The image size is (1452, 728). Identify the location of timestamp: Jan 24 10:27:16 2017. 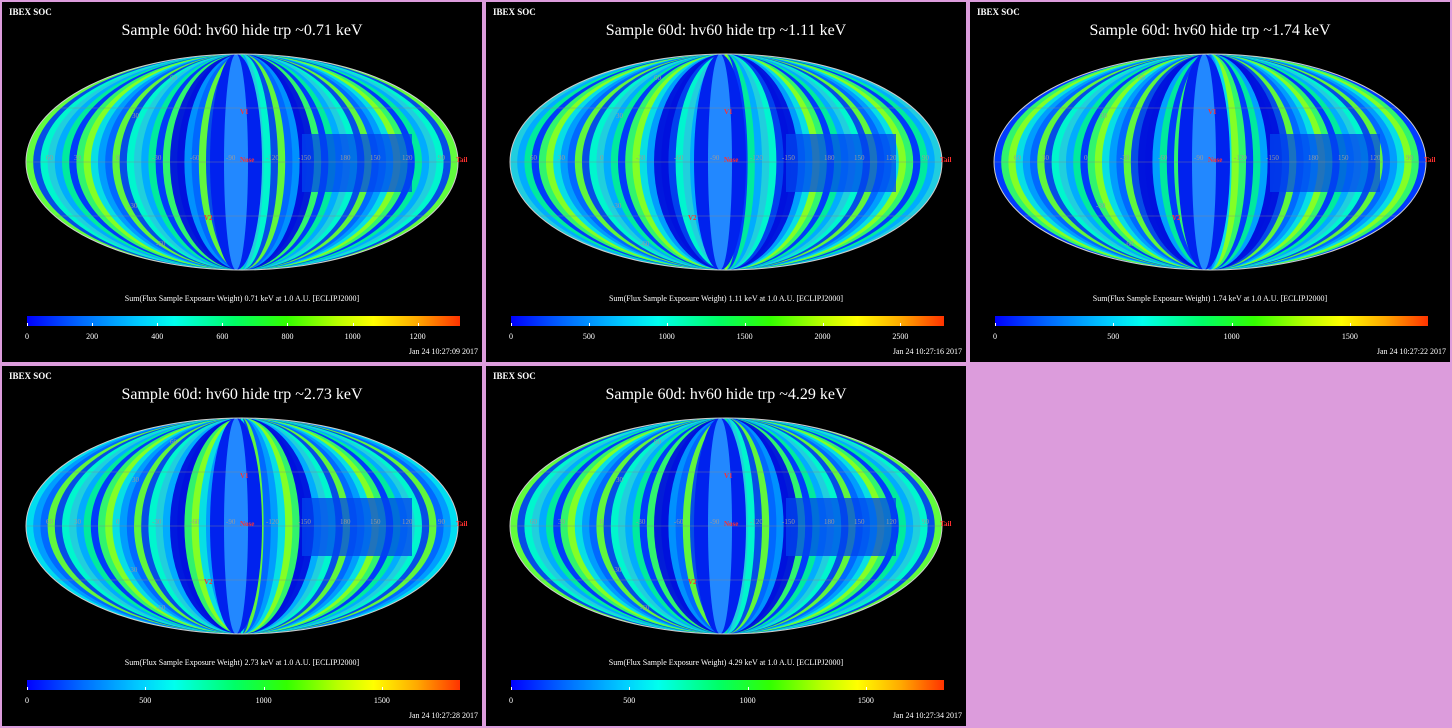
(927, 351).